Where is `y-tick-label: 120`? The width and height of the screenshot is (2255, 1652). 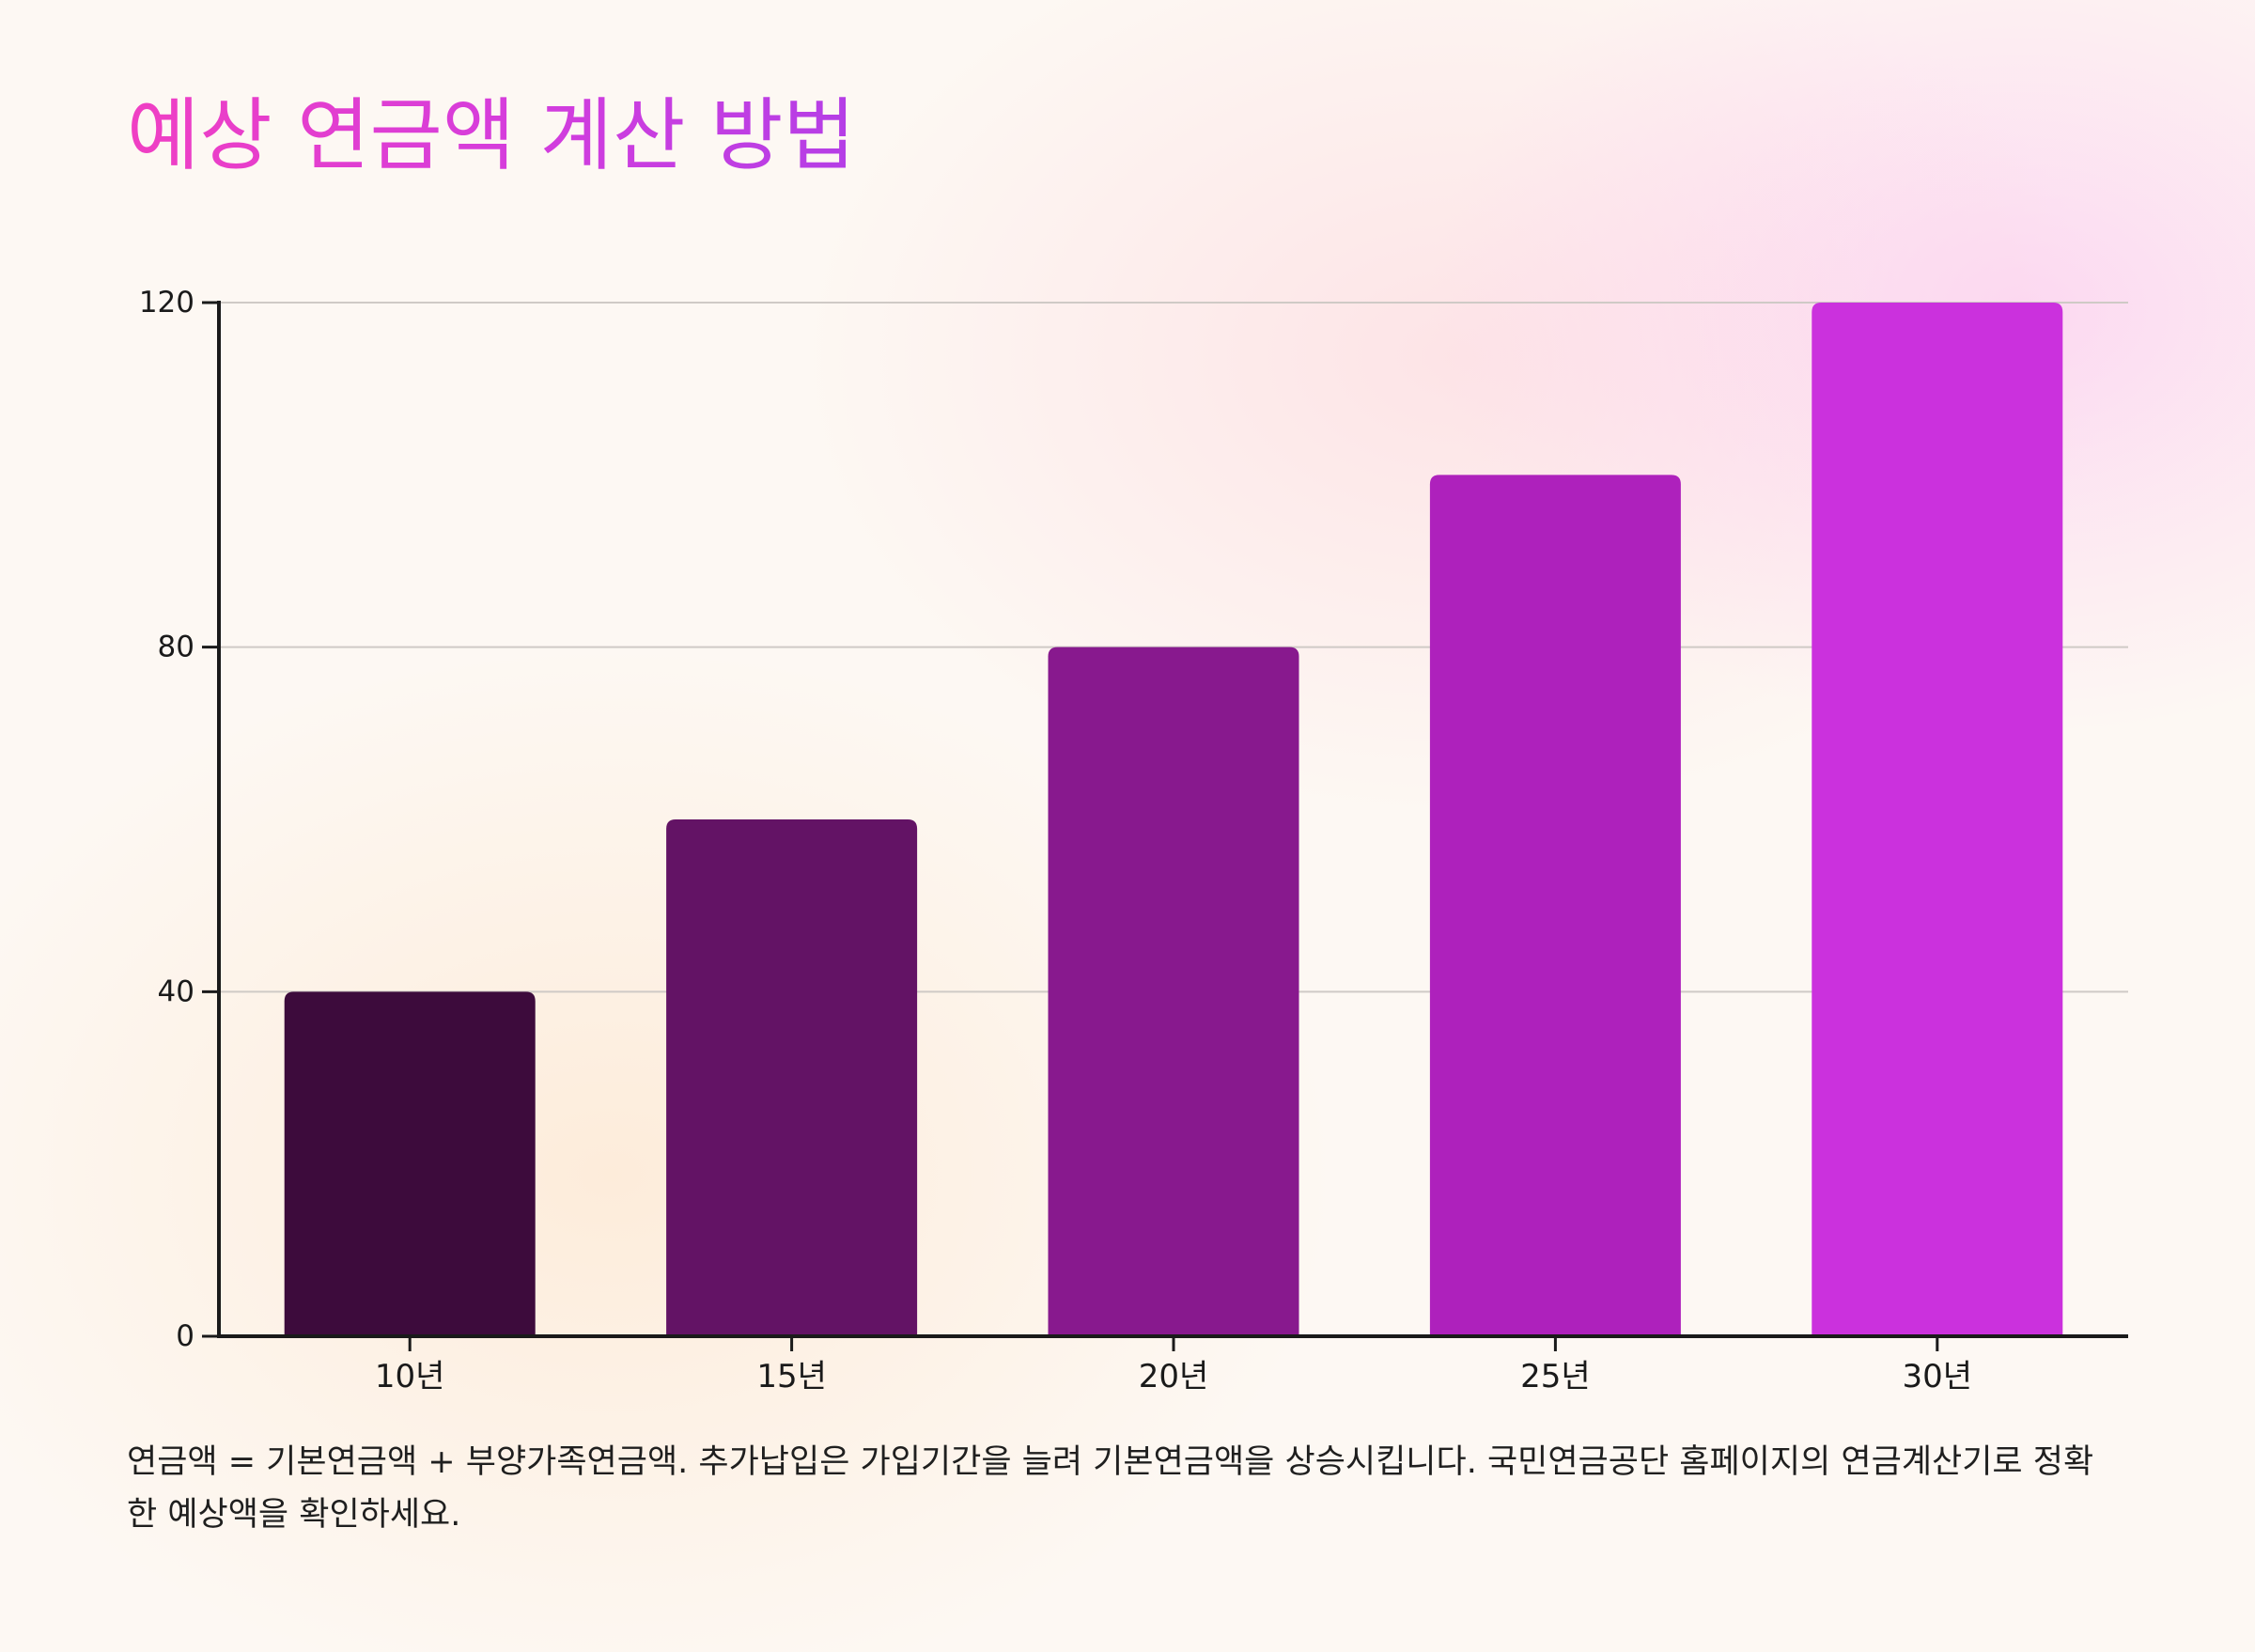
y-tick-label: 120 is located at coordinates (166, 302).